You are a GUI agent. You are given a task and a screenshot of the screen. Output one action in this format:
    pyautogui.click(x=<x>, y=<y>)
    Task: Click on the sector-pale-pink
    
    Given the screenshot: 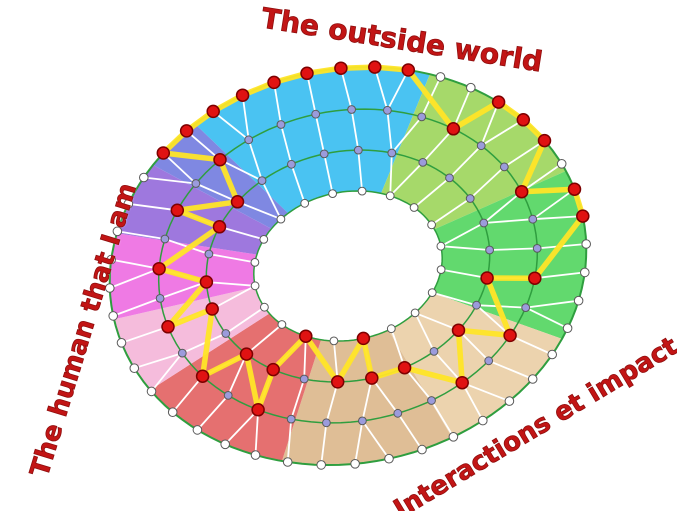 What is the action you would take?
    pyautogui.click(x=192, y=338)
    